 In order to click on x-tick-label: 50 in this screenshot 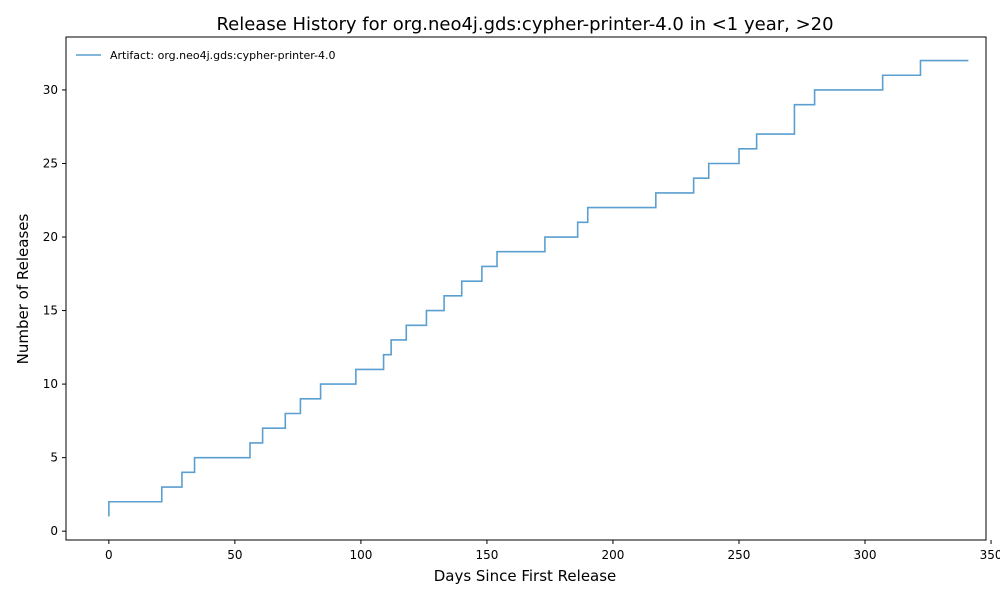, I will do `click(234, 555)`.